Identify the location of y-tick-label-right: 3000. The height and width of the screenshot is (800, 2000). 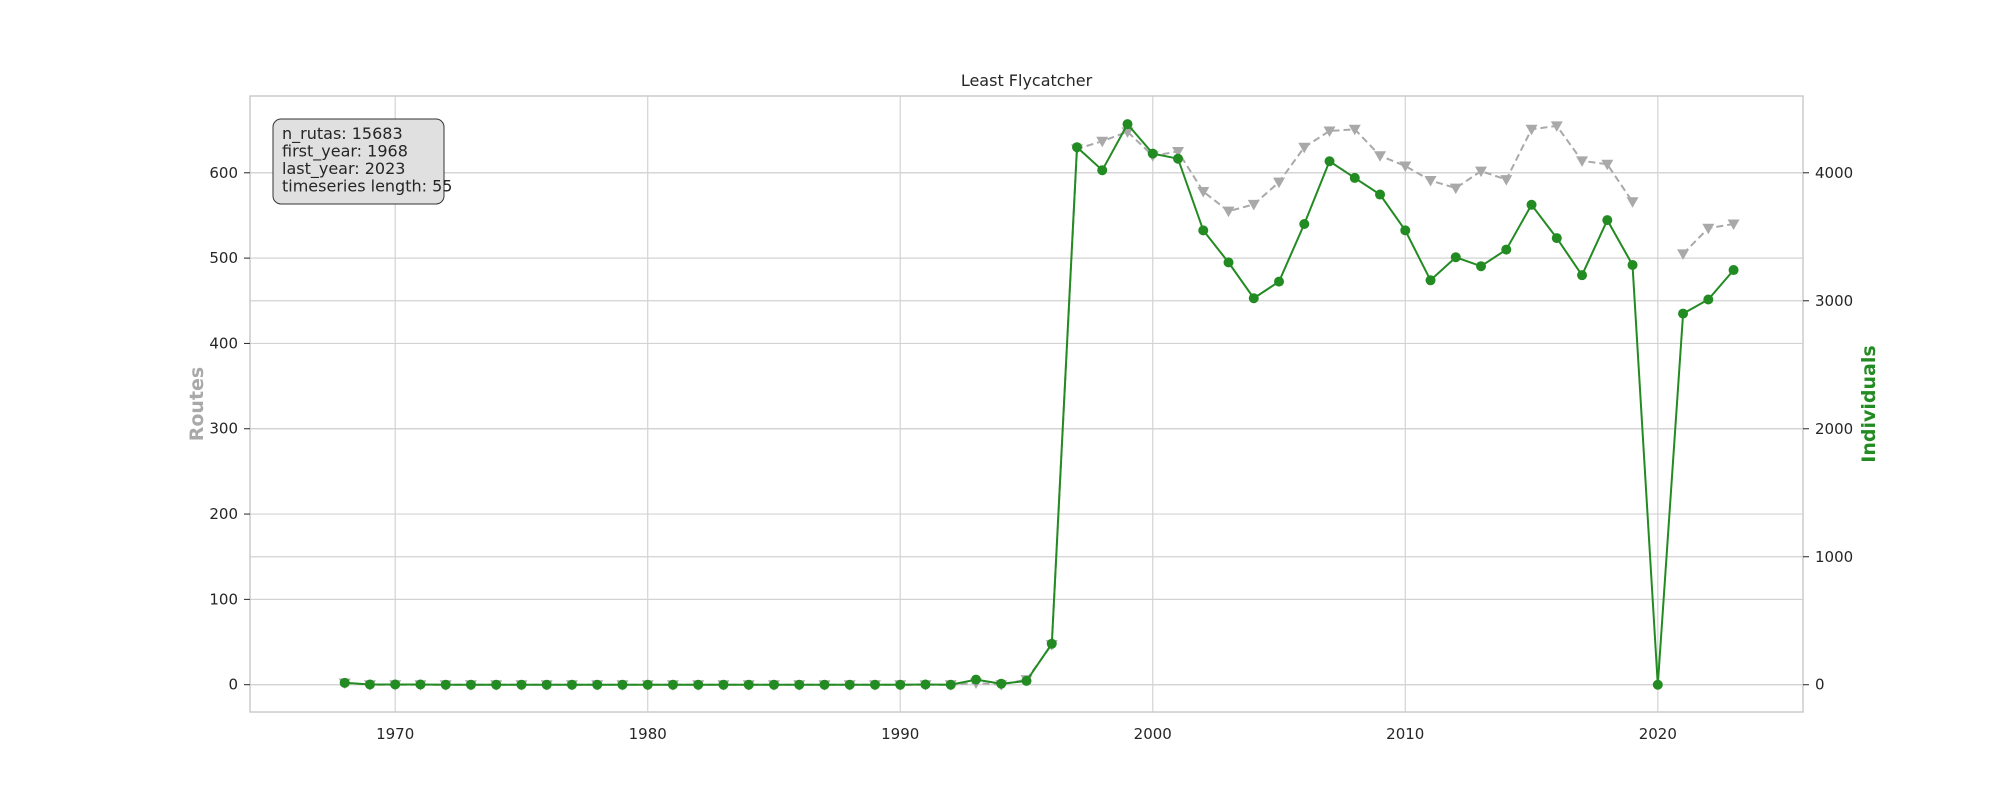
(1834, 301).